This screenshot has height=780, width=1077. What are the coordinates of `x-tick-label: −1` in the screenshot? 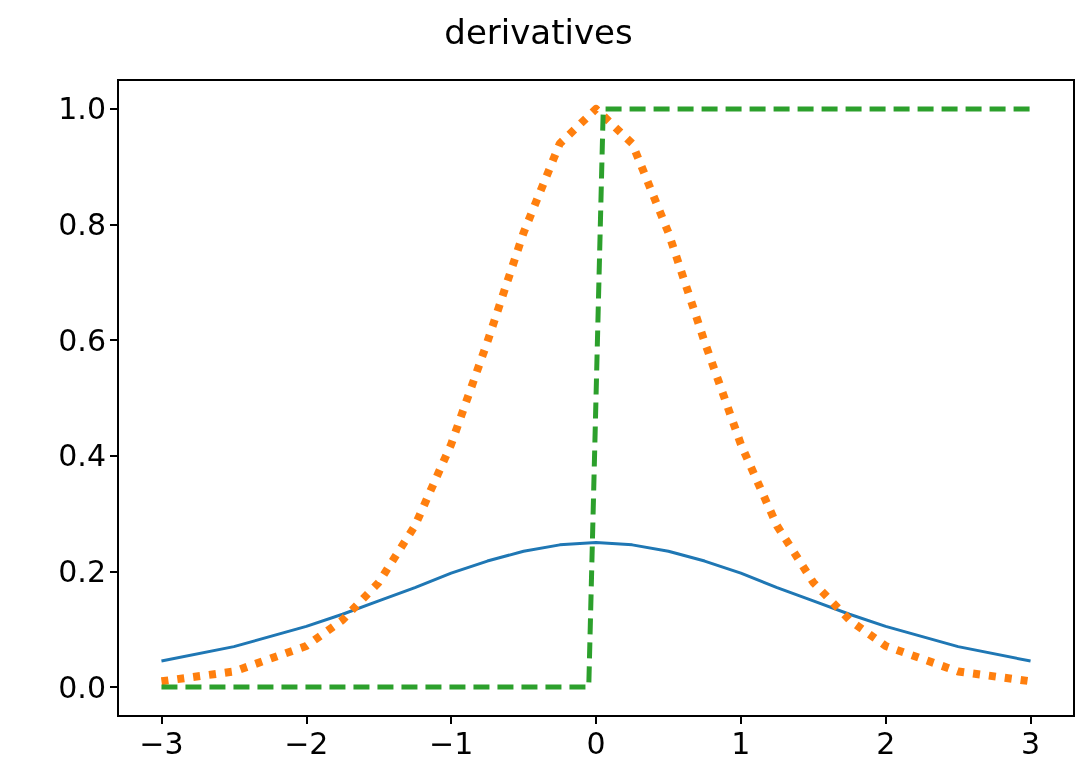 It's located at (451, 743).